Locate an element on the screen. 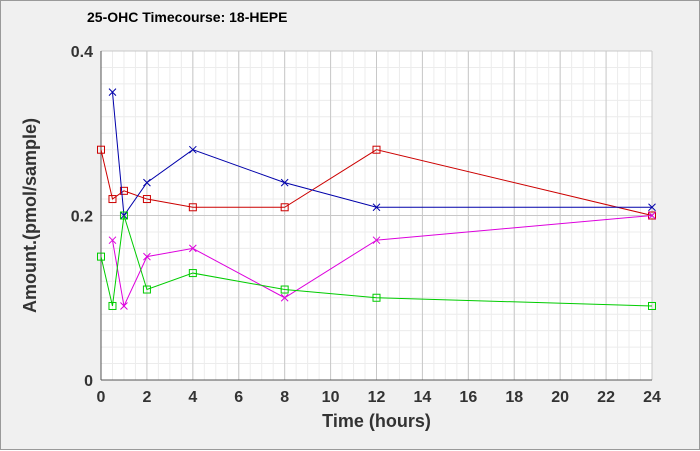 This screenshot has height=451, width=700. x-tick-label: 10 is located at coordinates (331, 397).